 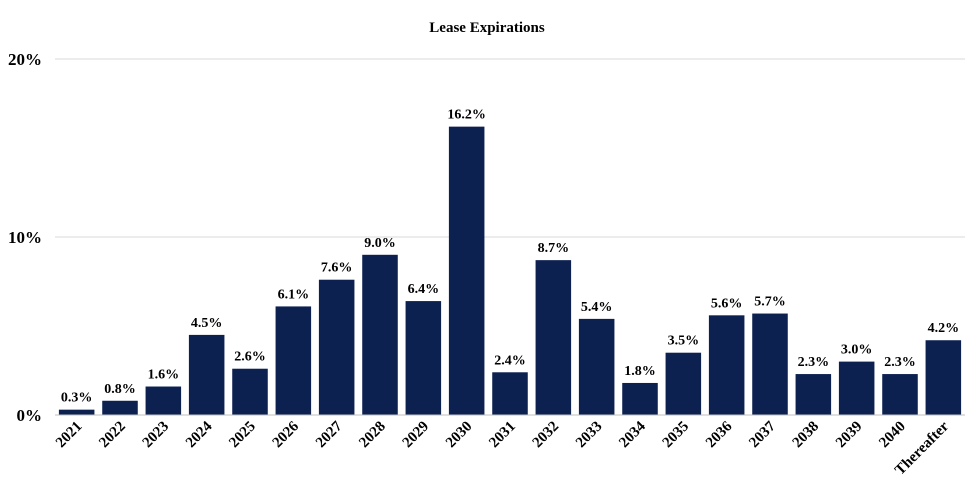 I want to click on x-tick-label: 2036, so click(x=719, y=434).